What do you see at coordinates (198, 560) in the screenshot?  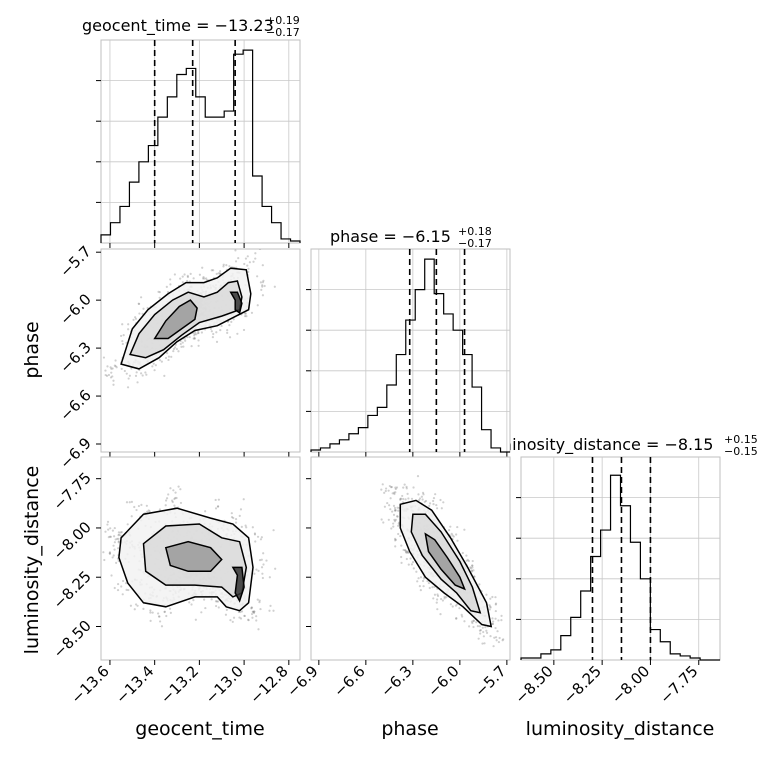 I see `2d-panel-luminosity-distance-vs-geocent-time` at bounding box center [198, 560].